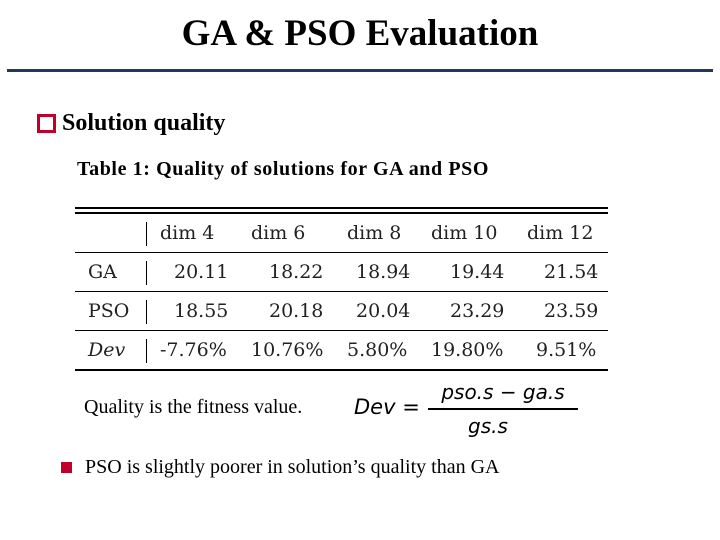 The height and width of the screenshot is (540, 720). I want to click on table-cell: 10.76%, so click(287, 350).